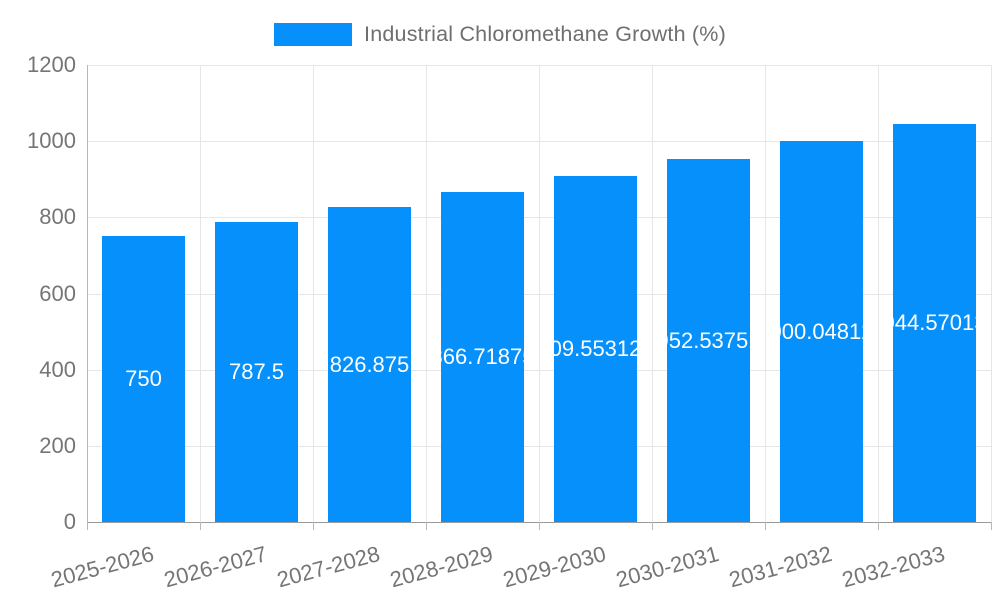 This screenshot has width=1000, height=600. Describe the element at coordinates (57, 369) in the screenshot. I see `y-axis-tick-label: 400` at that location.